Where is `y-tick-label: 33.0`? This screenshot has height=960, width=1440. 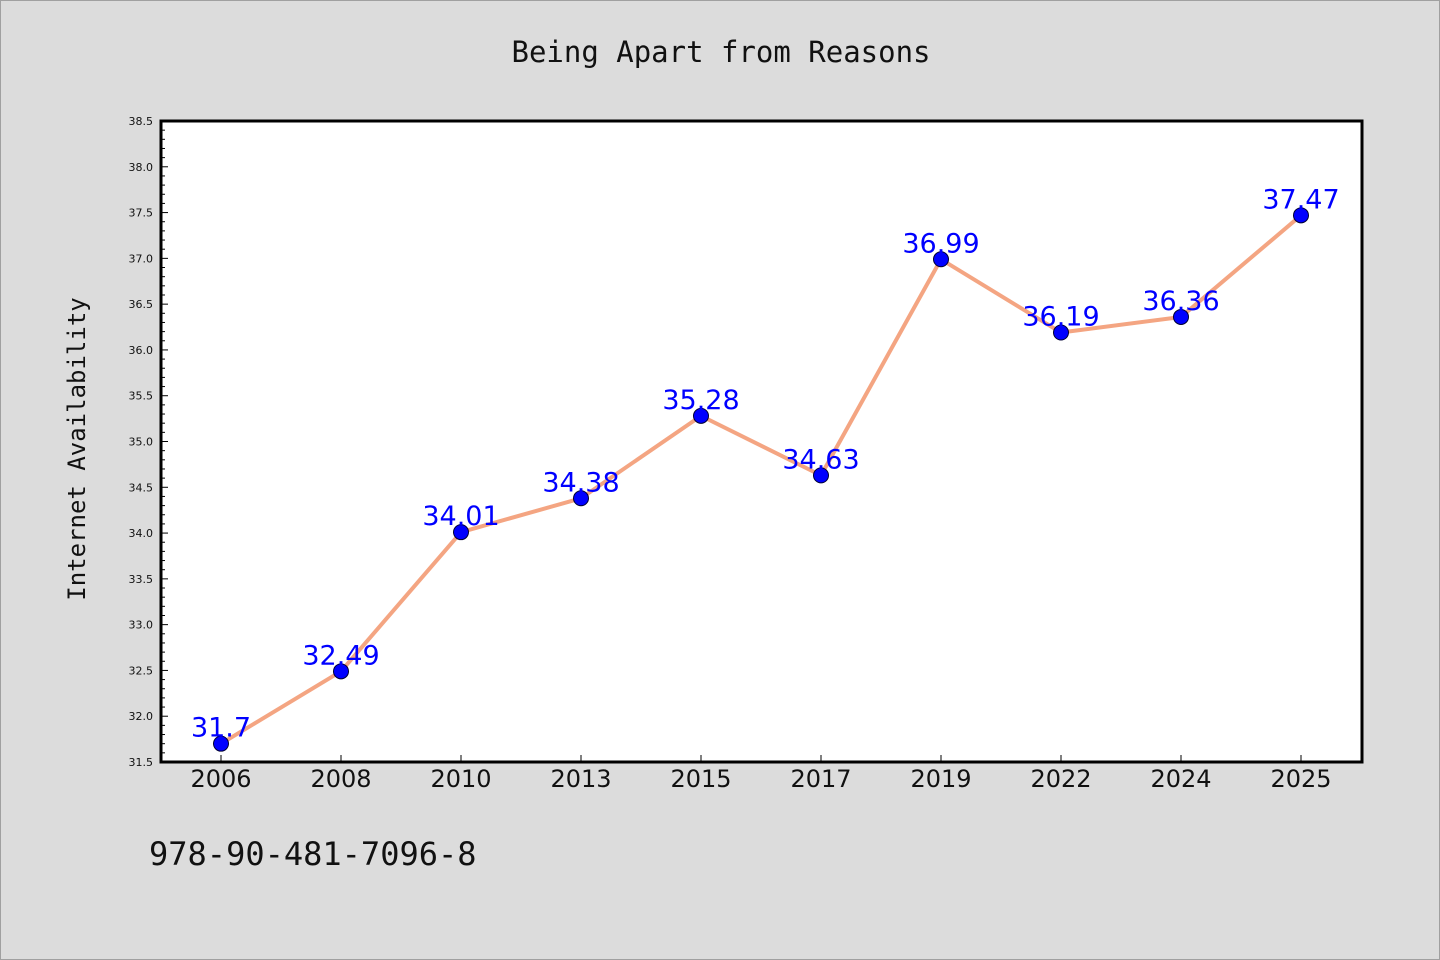 y-tick-label: 33.0 is located at coordinates (141, 625).